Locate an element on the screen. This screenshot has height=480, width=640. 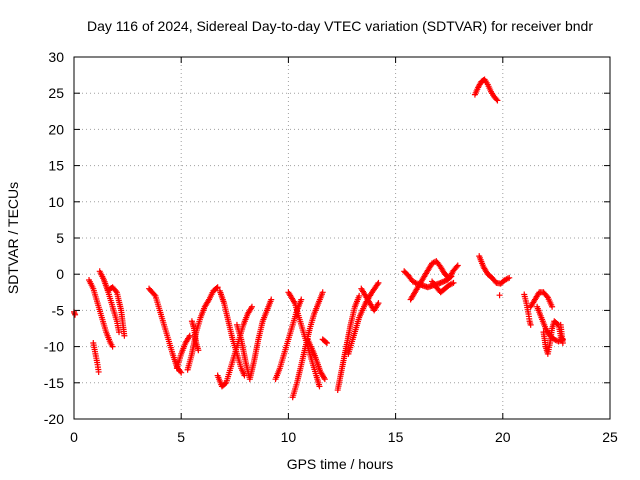
y-tick-label: 5 is located at coordinates (60, 238).